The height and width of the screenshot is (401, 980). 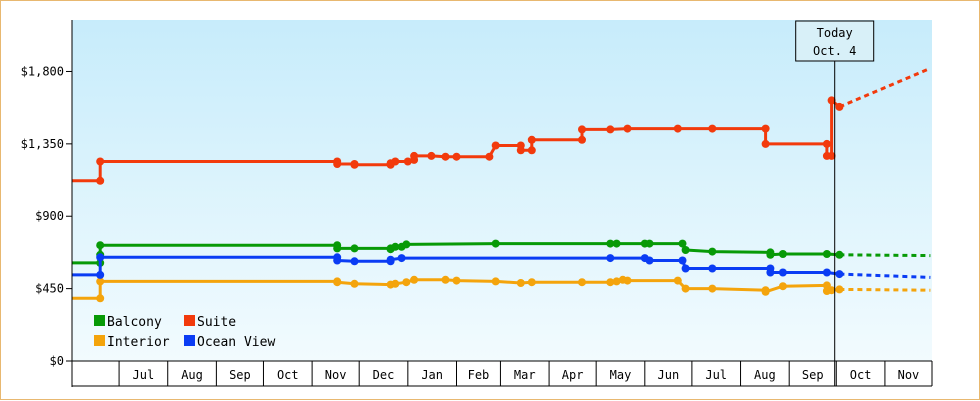 What do you see at coordinates (884, 87) in the screenshot?
I see `series-forecast-suite` at bounding box center [884, 87].